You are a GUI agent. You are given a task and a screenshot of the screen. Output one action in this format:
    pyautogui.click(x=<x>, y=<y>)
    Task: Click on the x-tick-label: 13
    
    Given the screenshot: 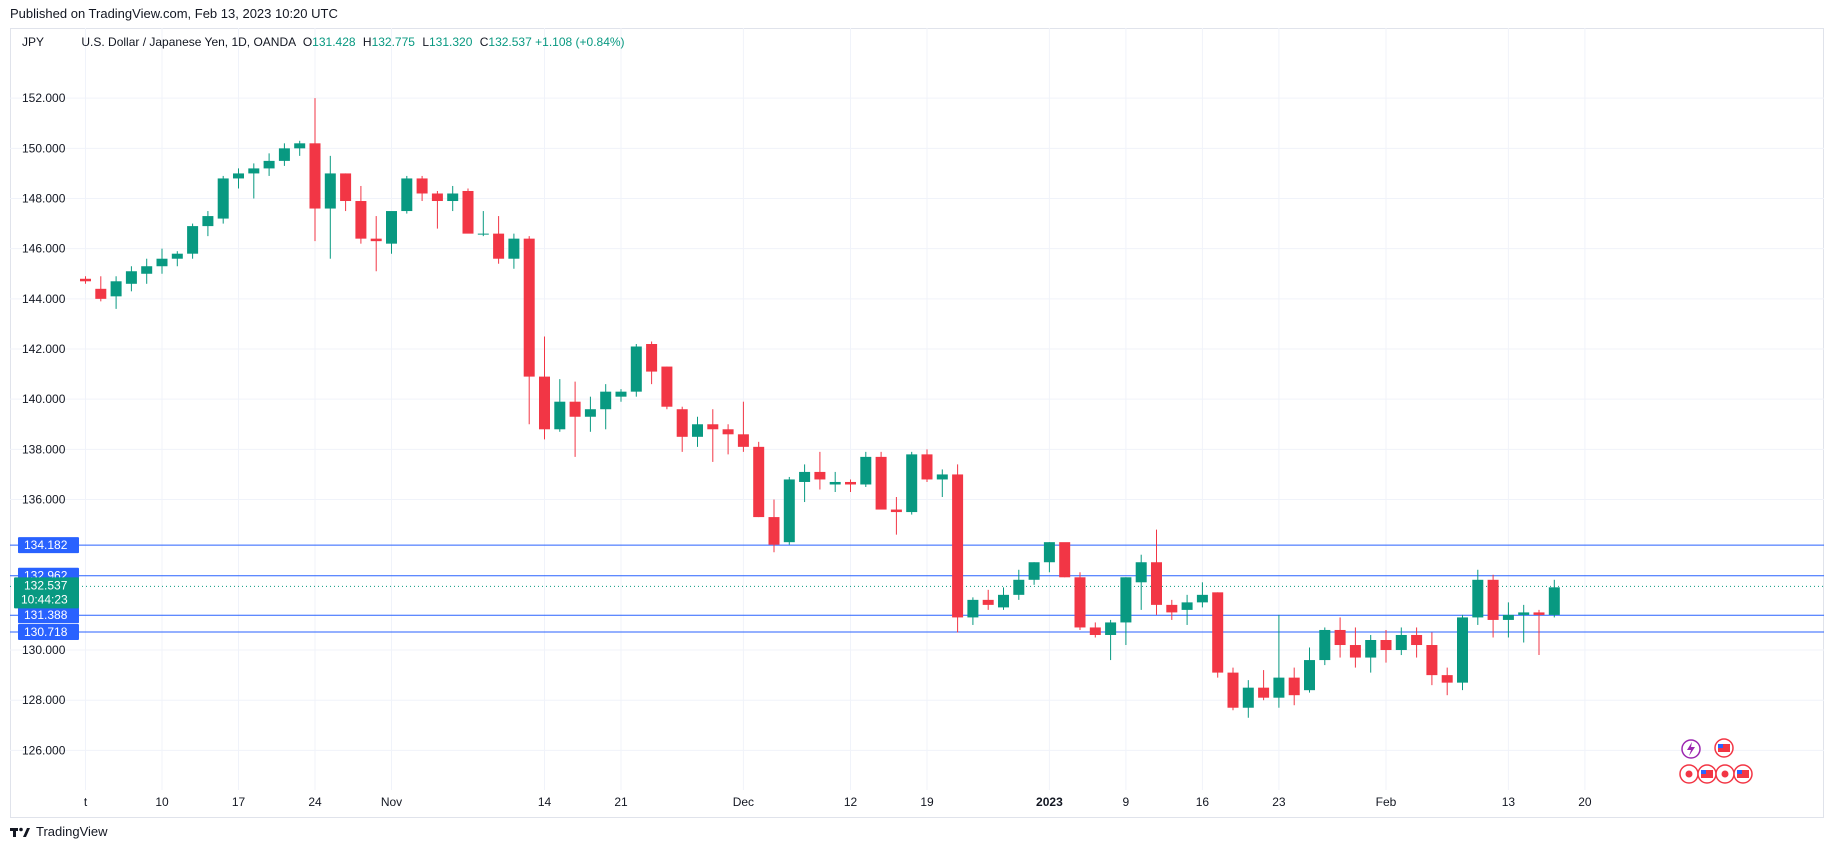 What is the action you would take?
    pyautogui.click(x=1509, y=802)
    